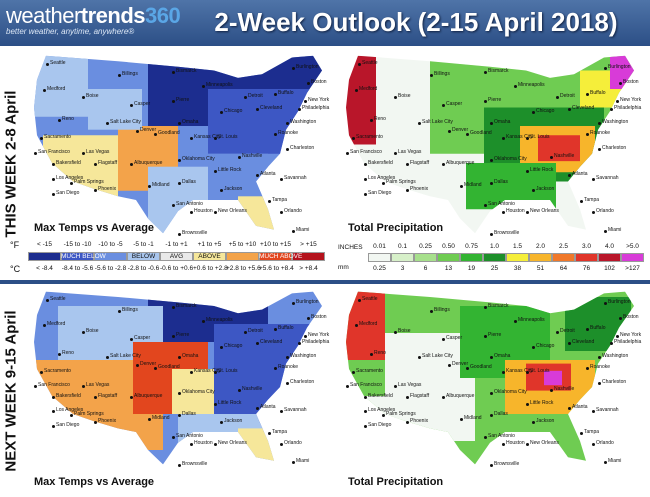  What do you see at coordinates (401, 181) in the screenshot?
I see `city-label: Palm Springs` at bounding box center [401, 181].